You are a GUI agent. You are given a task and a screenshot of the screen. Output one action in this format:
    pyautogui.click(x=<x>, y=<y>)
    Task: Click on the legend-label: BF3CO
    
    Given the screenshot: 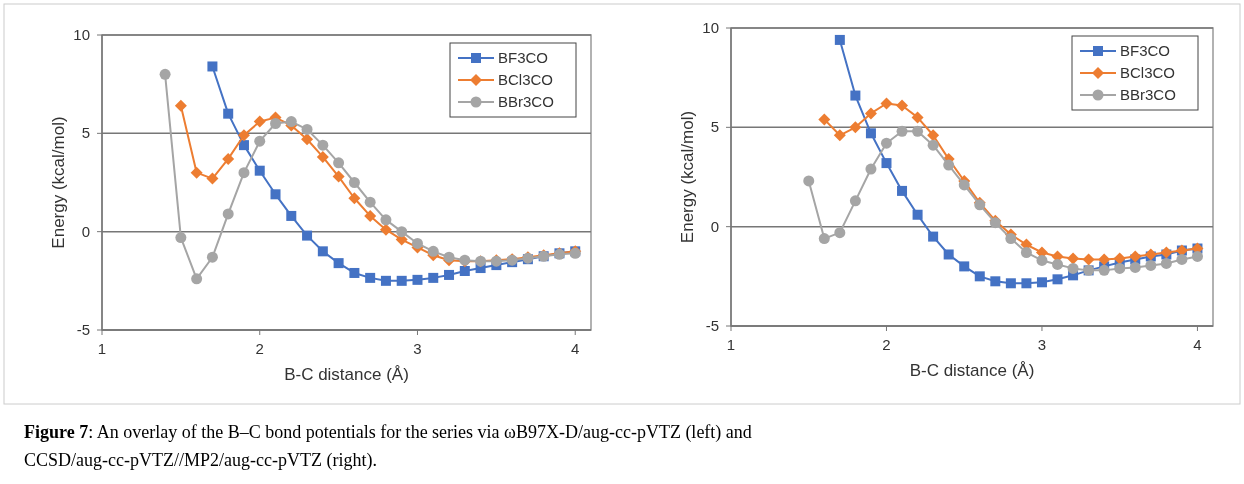 What is the action you would take?
    pyautogui.click(x=523, y=57)
    